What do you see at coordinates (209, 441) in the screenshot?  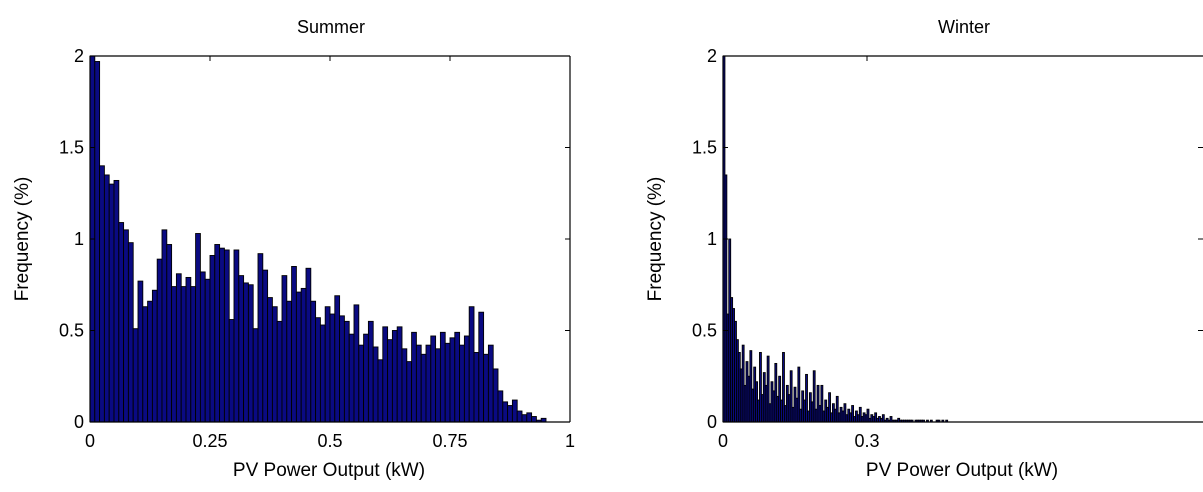 I see `x-tick-label: 0.25` at bounding box center [209, 441].